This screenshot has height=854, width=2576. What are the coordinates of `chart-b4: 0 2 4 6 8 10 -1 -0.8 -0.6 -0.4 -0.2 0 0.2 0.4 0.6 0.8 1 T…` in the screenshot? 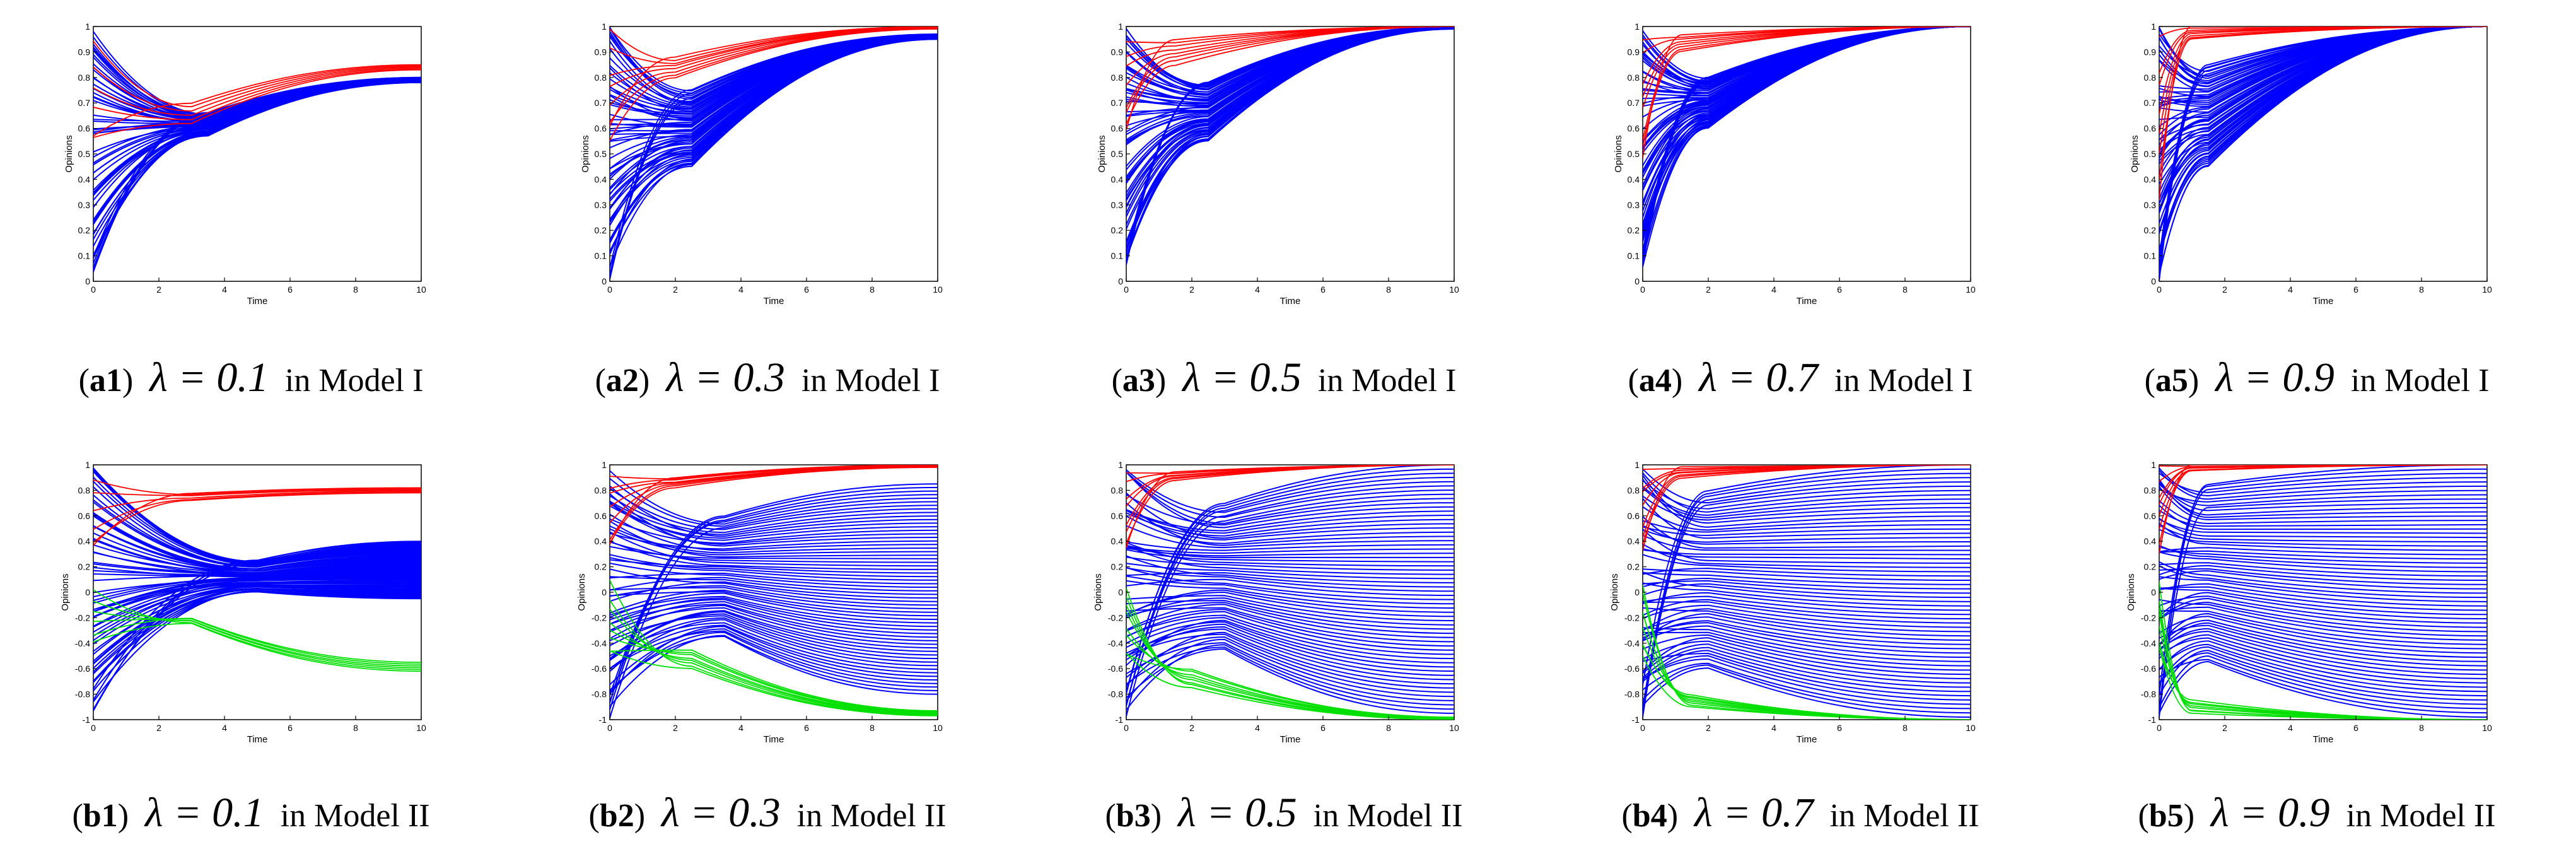 It's located at (1794, 648).